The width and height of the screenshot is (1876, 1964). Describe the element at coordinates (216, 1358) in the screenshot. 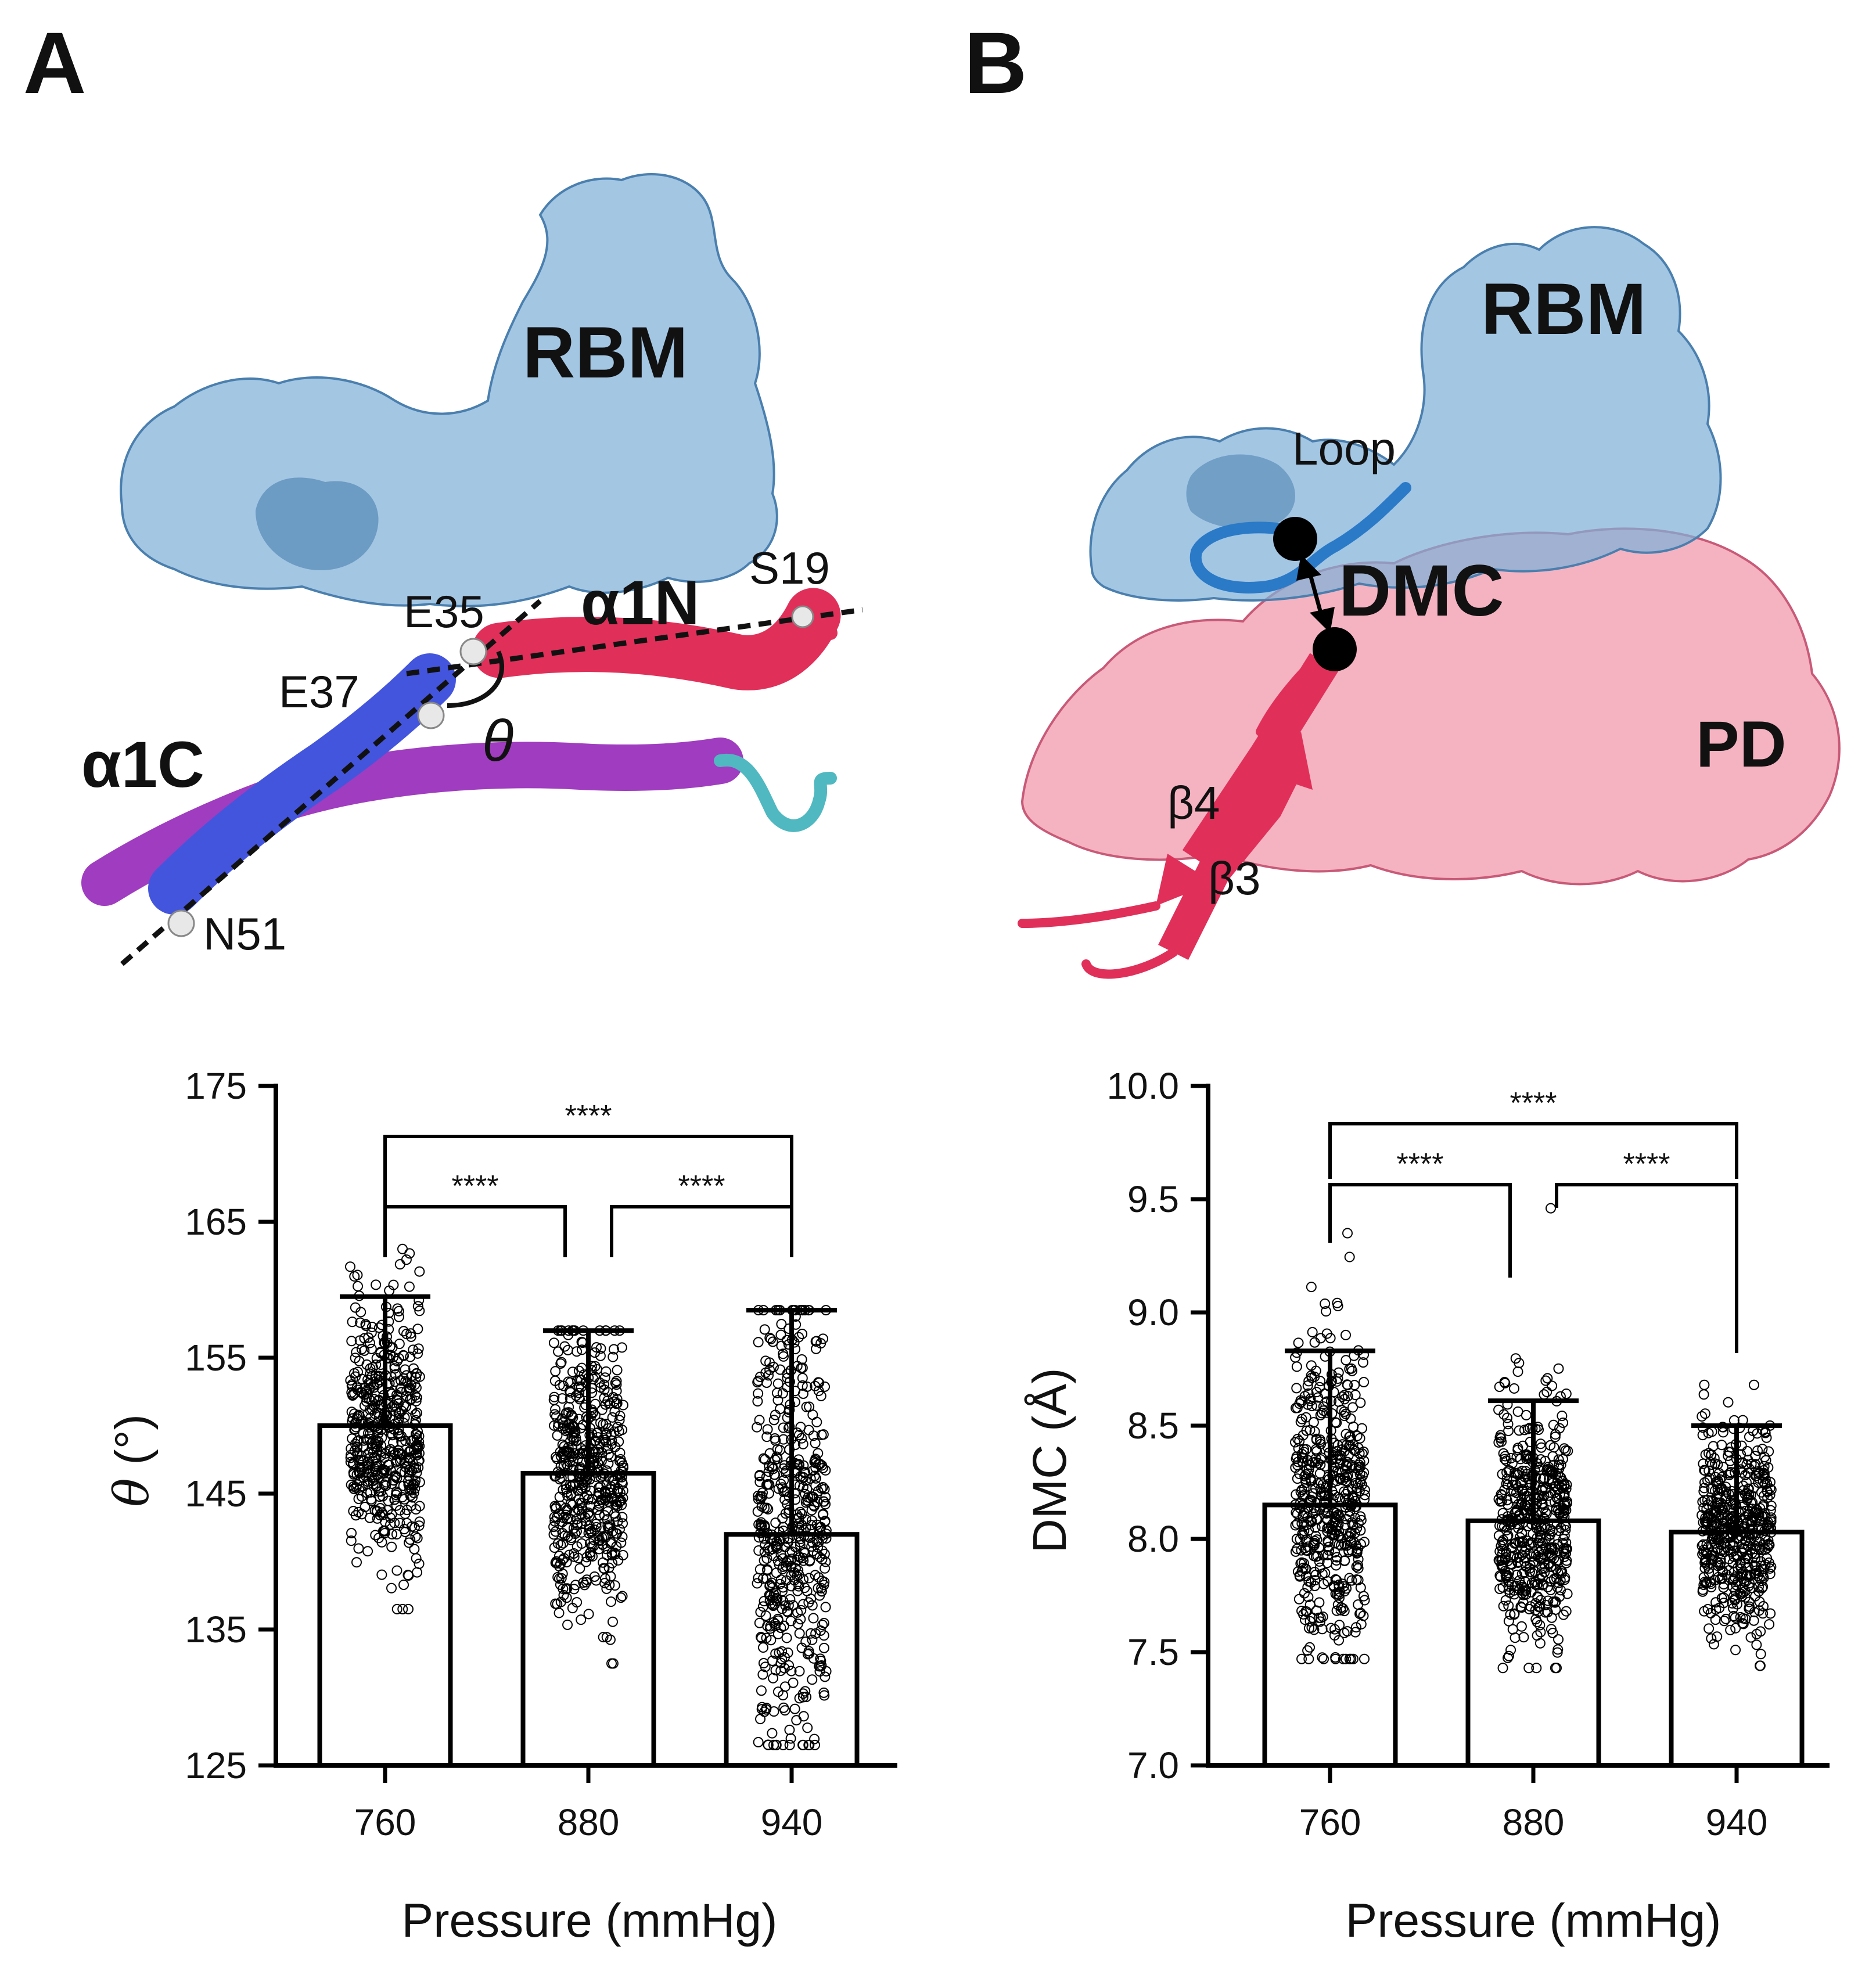

I see `y-tick-label: 155` at that location.